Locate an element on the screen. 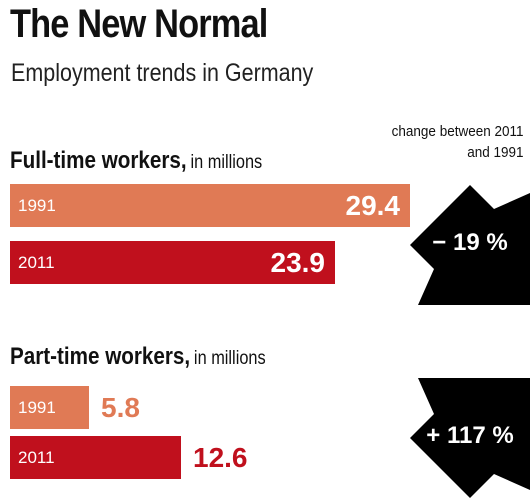 The height and width of the screenshot is (500, 530). full-time-bar-1991: 1991 29.4 is located at coordinates (210, 205).